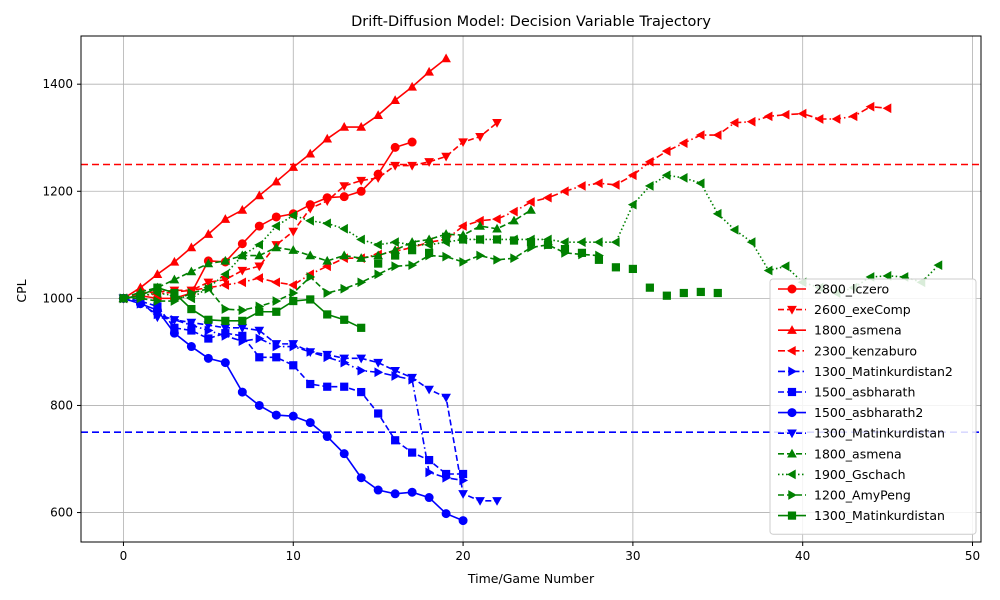 The height and width of the screenshot is (600, 1000). I want to click on x-tick-label: 0, so click(124, 556).